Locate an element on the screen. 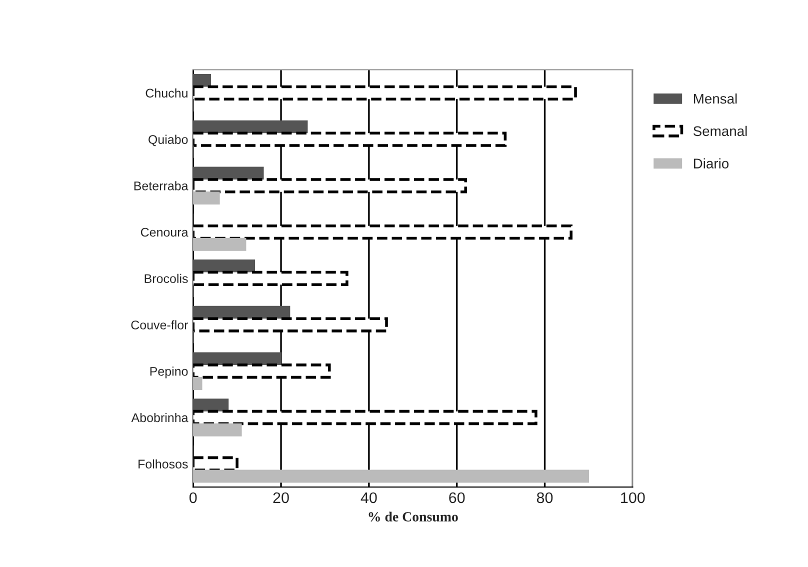 This screenshot has height=567, width=808. y-tick-label: Beterraba is located at coordinates (161, 185).